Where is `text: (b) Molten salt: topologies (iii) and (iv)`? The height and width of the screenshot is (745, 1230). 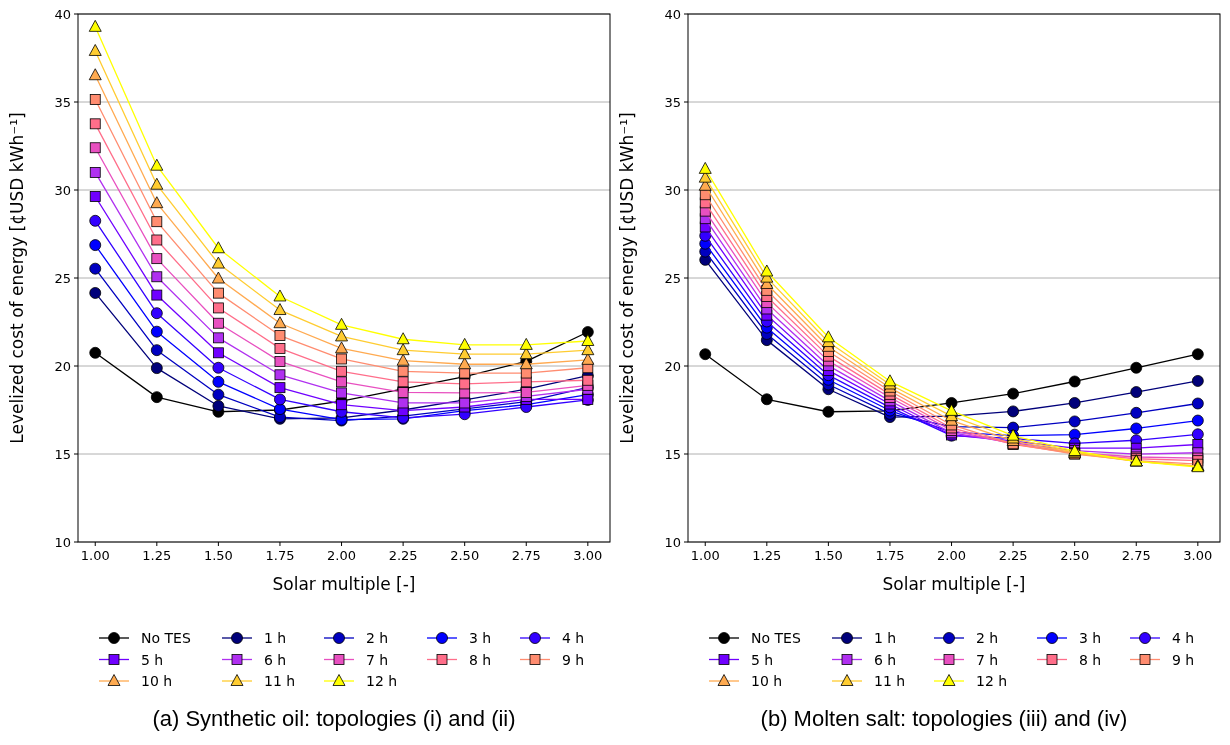 text: (b) Molten salt: topologies (iii) and (iv) is located at coordinates (944, 718).